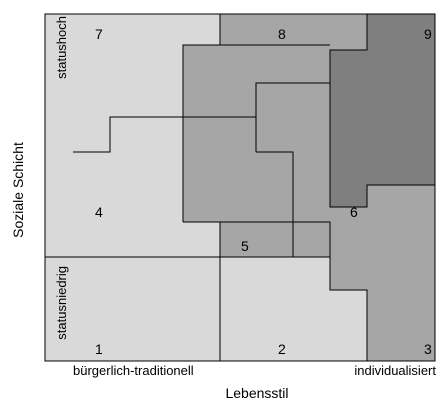 This screenshot has height=403, width=437. What do you see at coordinates (395, 370) in the screenshot?
I see `x-tick-right: individualisiert` at bounding box center [395, 370].